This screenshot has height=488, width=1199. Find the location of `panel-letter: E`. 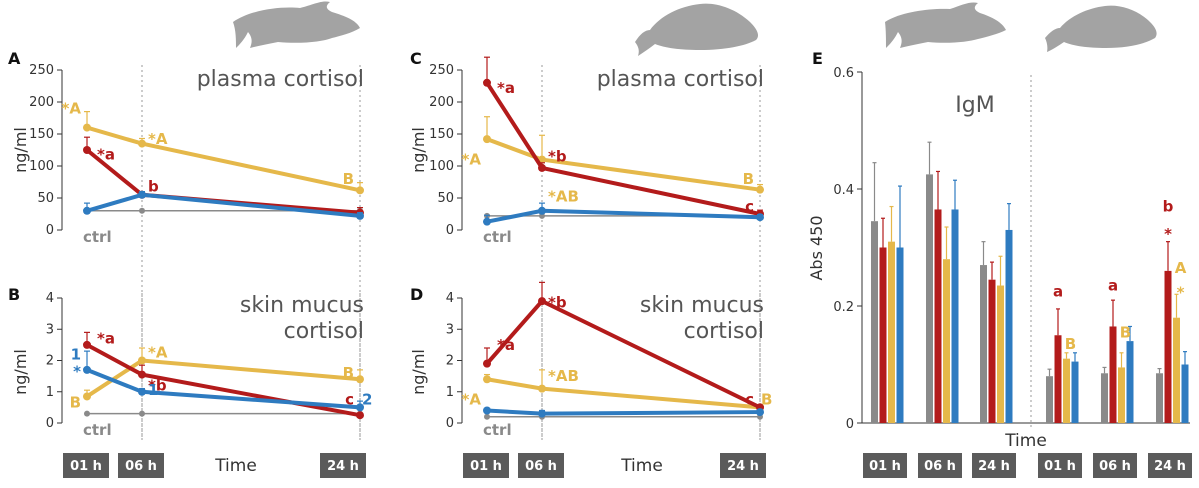

panel-letter: E is located at coordinates (817, 58).